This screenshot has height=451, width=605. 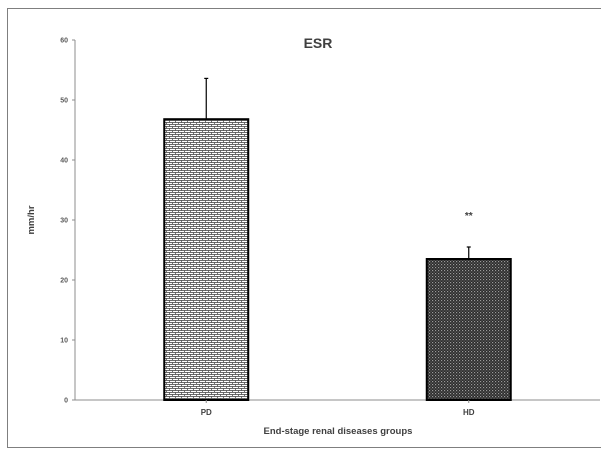 I want to click on y-tick-label: 20, so click(x=64, y=281).